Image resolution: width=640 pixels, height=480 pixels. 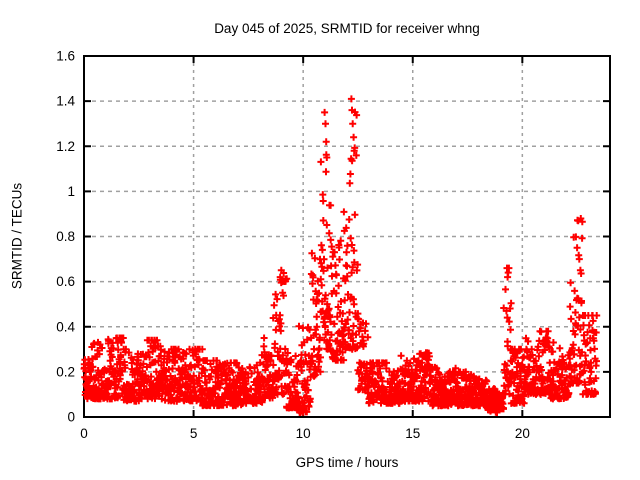 What do you see at coordinates (71, 191) in the screenshot?
I see `y-tick-label-1: 1` at bounding box center [71, 191].